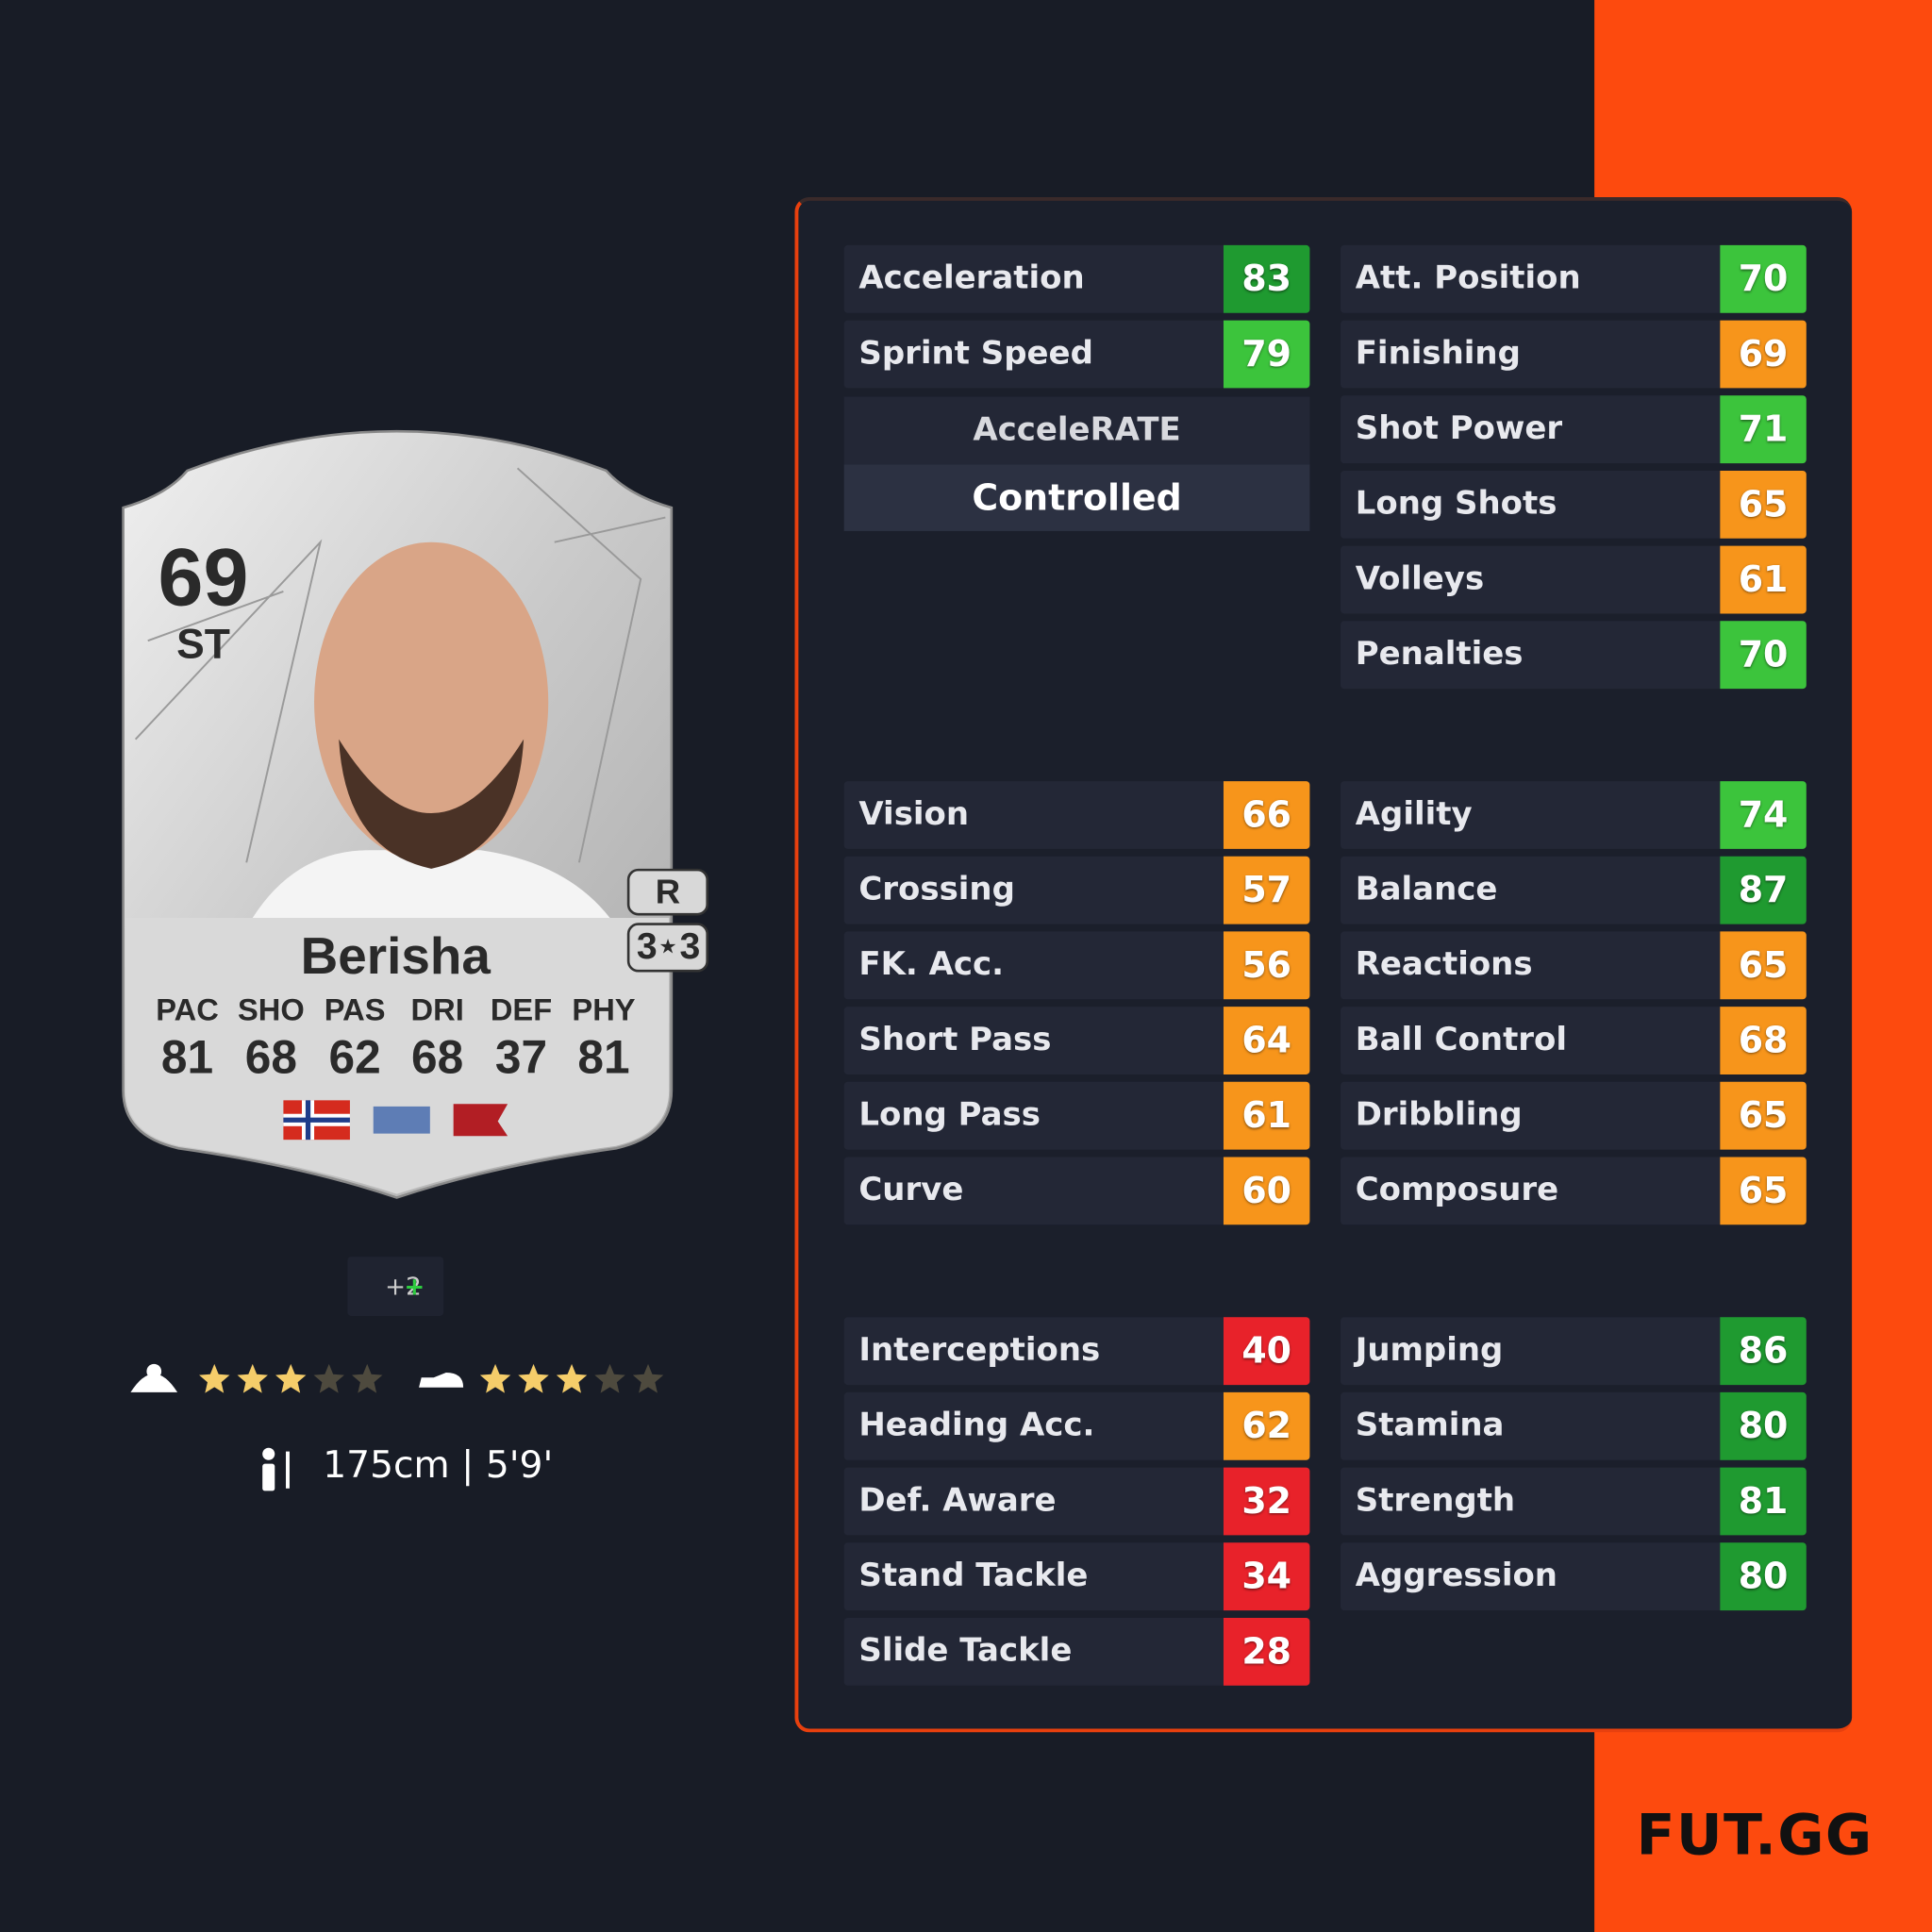 This screenshot has width=1932, height=1932. I want to click on stat-value: 34, so click(1266, 1576).